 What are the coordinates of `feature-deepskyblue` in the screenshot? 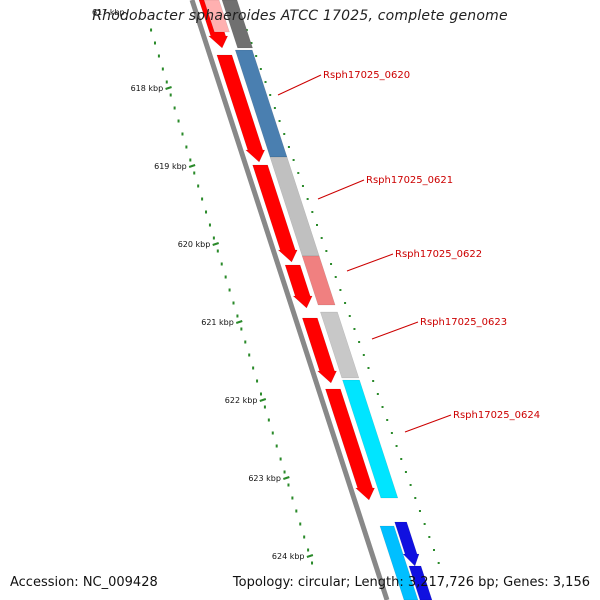 It's located at (399, 562).